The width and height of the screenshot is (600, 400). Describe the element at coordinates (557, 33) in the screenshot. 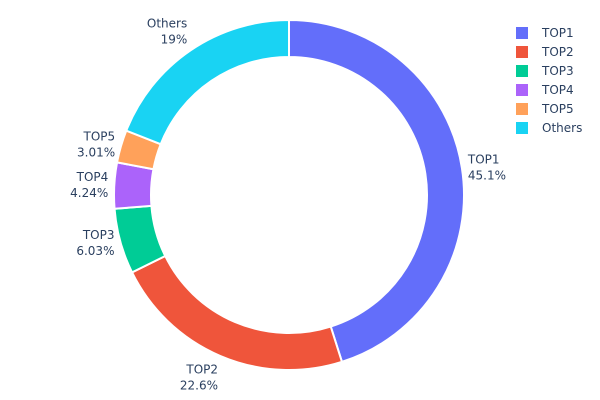

I see `legend-label-top1: TOP1` at that location.